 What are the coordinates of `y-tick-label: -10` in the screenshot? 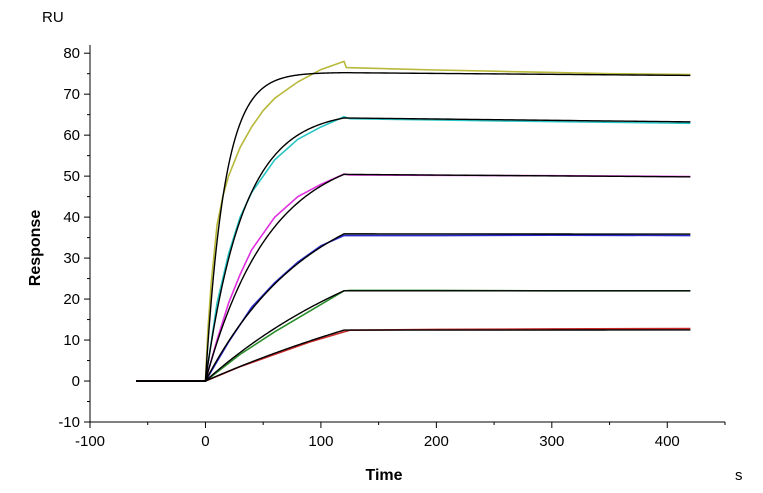 It's located at (69, 422).